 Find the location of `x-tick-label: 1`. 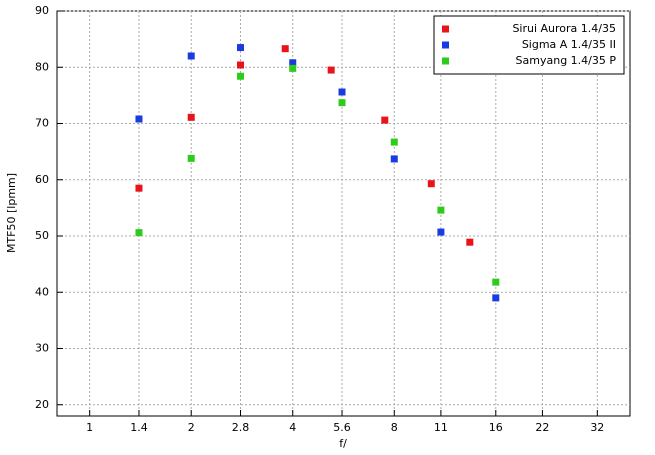

x-tick-label: 1 is located at coordinates (89, 427).